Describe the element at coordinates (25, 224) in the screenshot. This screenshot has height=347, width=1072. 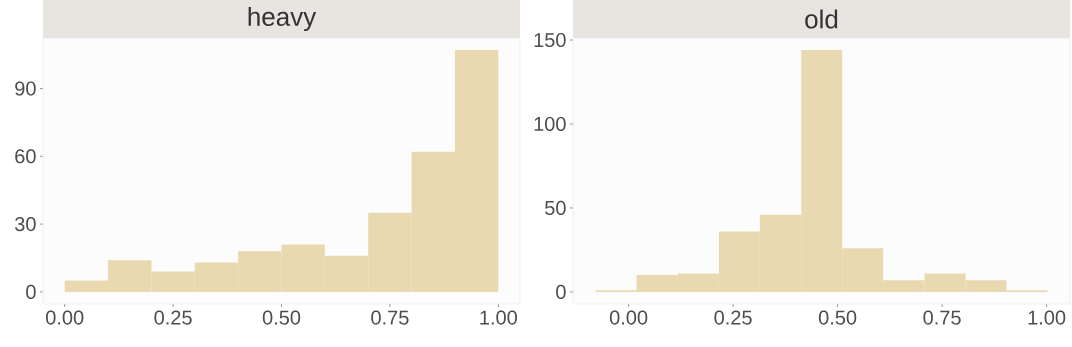
I see `y-tick-label: 30` at that location.